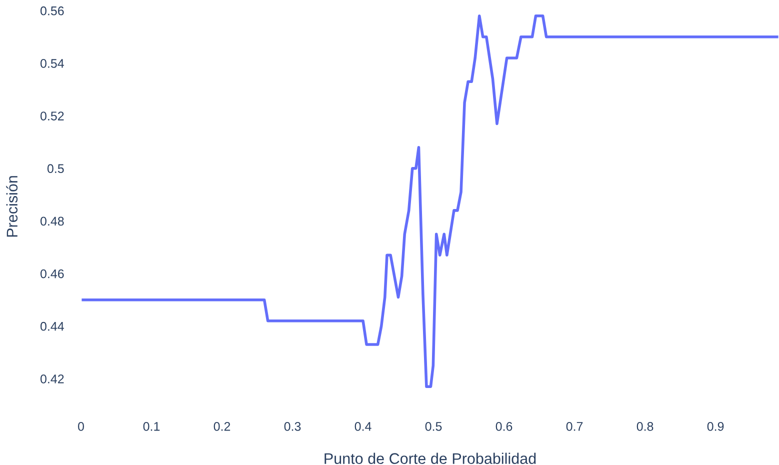 This screenshot has width=779, height=465. I want to click on y-tick-label: 0.42, so click(52, 379).